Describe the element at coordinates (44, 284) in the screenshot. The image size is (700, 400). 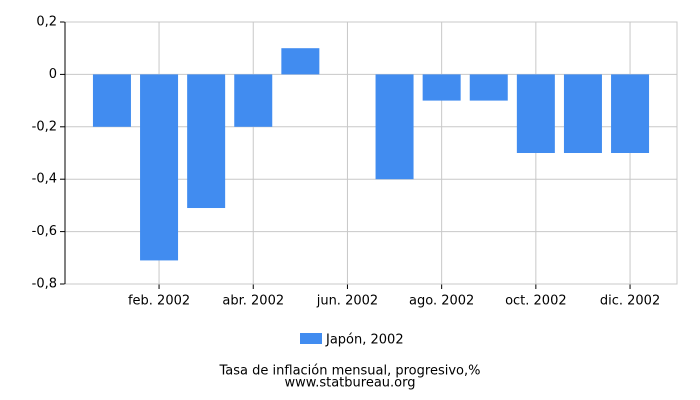
I see `y-tick-label: -0,8` at that location.